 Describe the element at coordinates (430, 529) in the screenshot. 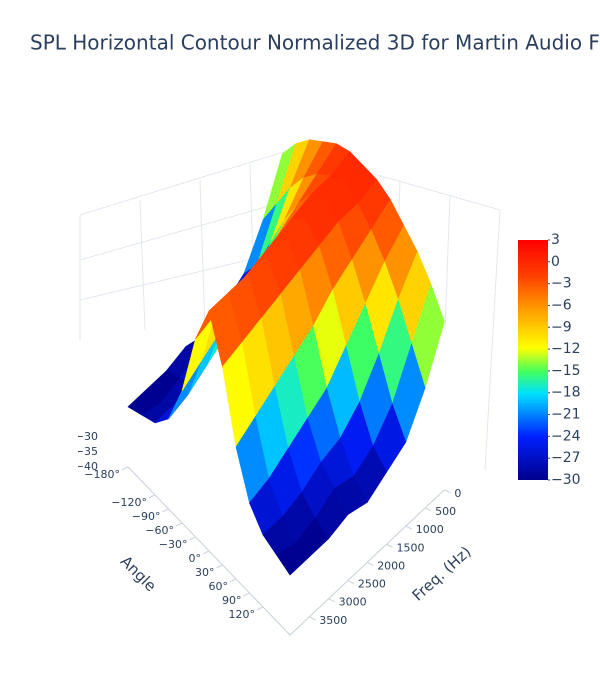

I see `y-tick-label: 1000` at that location.